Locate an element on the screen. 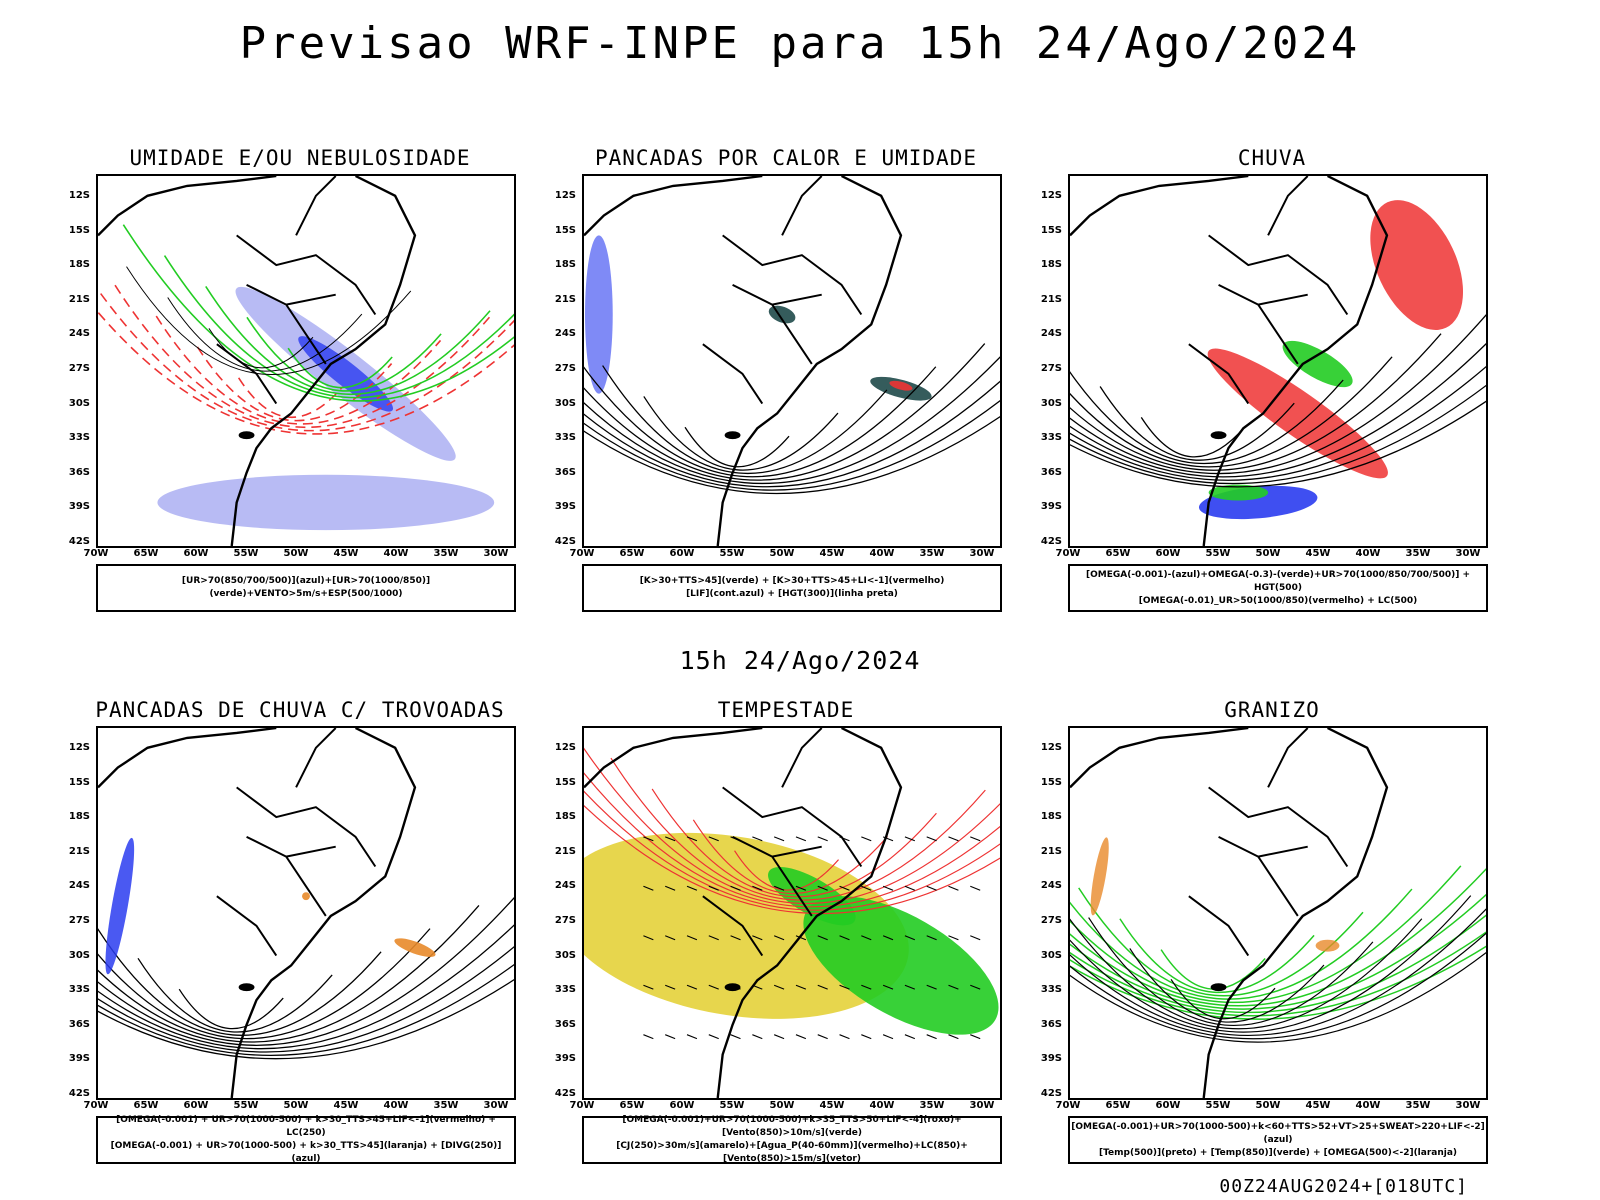 This screenshot has width=1600, height=1200. map-umidade is located at coordinates (306, 361).